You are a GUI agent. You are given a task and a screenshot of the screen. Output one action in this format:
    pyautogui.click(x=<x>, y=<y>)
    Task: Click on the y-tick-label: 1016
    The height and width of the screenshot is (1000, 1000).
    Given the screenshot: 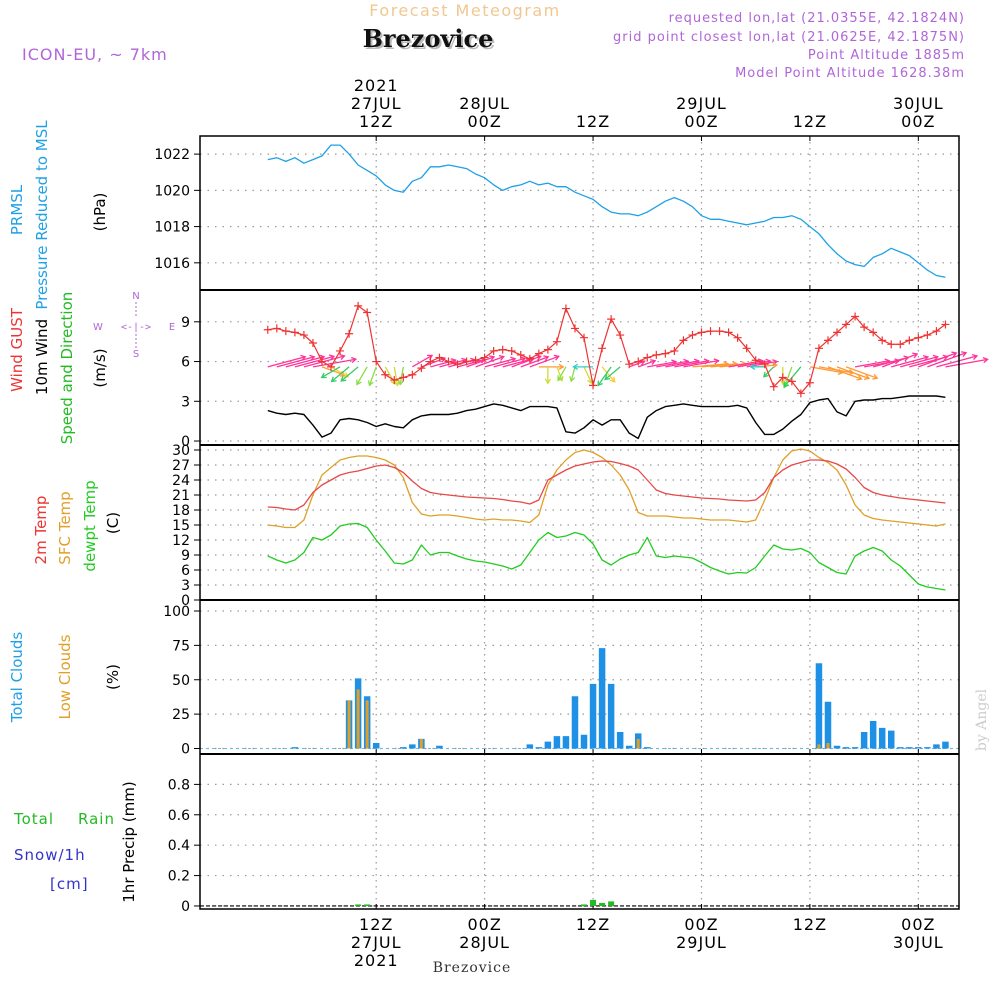 What is the action you would take?
    pyautogui.click(x=172, y=264)
    